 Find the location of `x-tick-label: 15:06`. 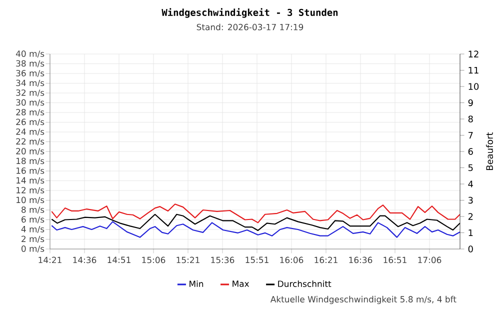

x-tick-label: 15:06 is located at coordinates (154, 260).